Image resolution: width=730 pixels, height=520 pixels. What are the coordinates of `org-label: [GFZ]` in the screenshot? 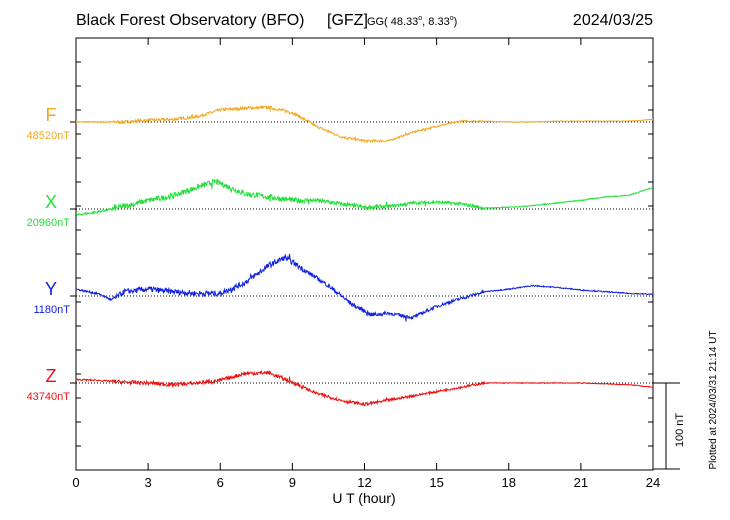 It's located at (347, 20).